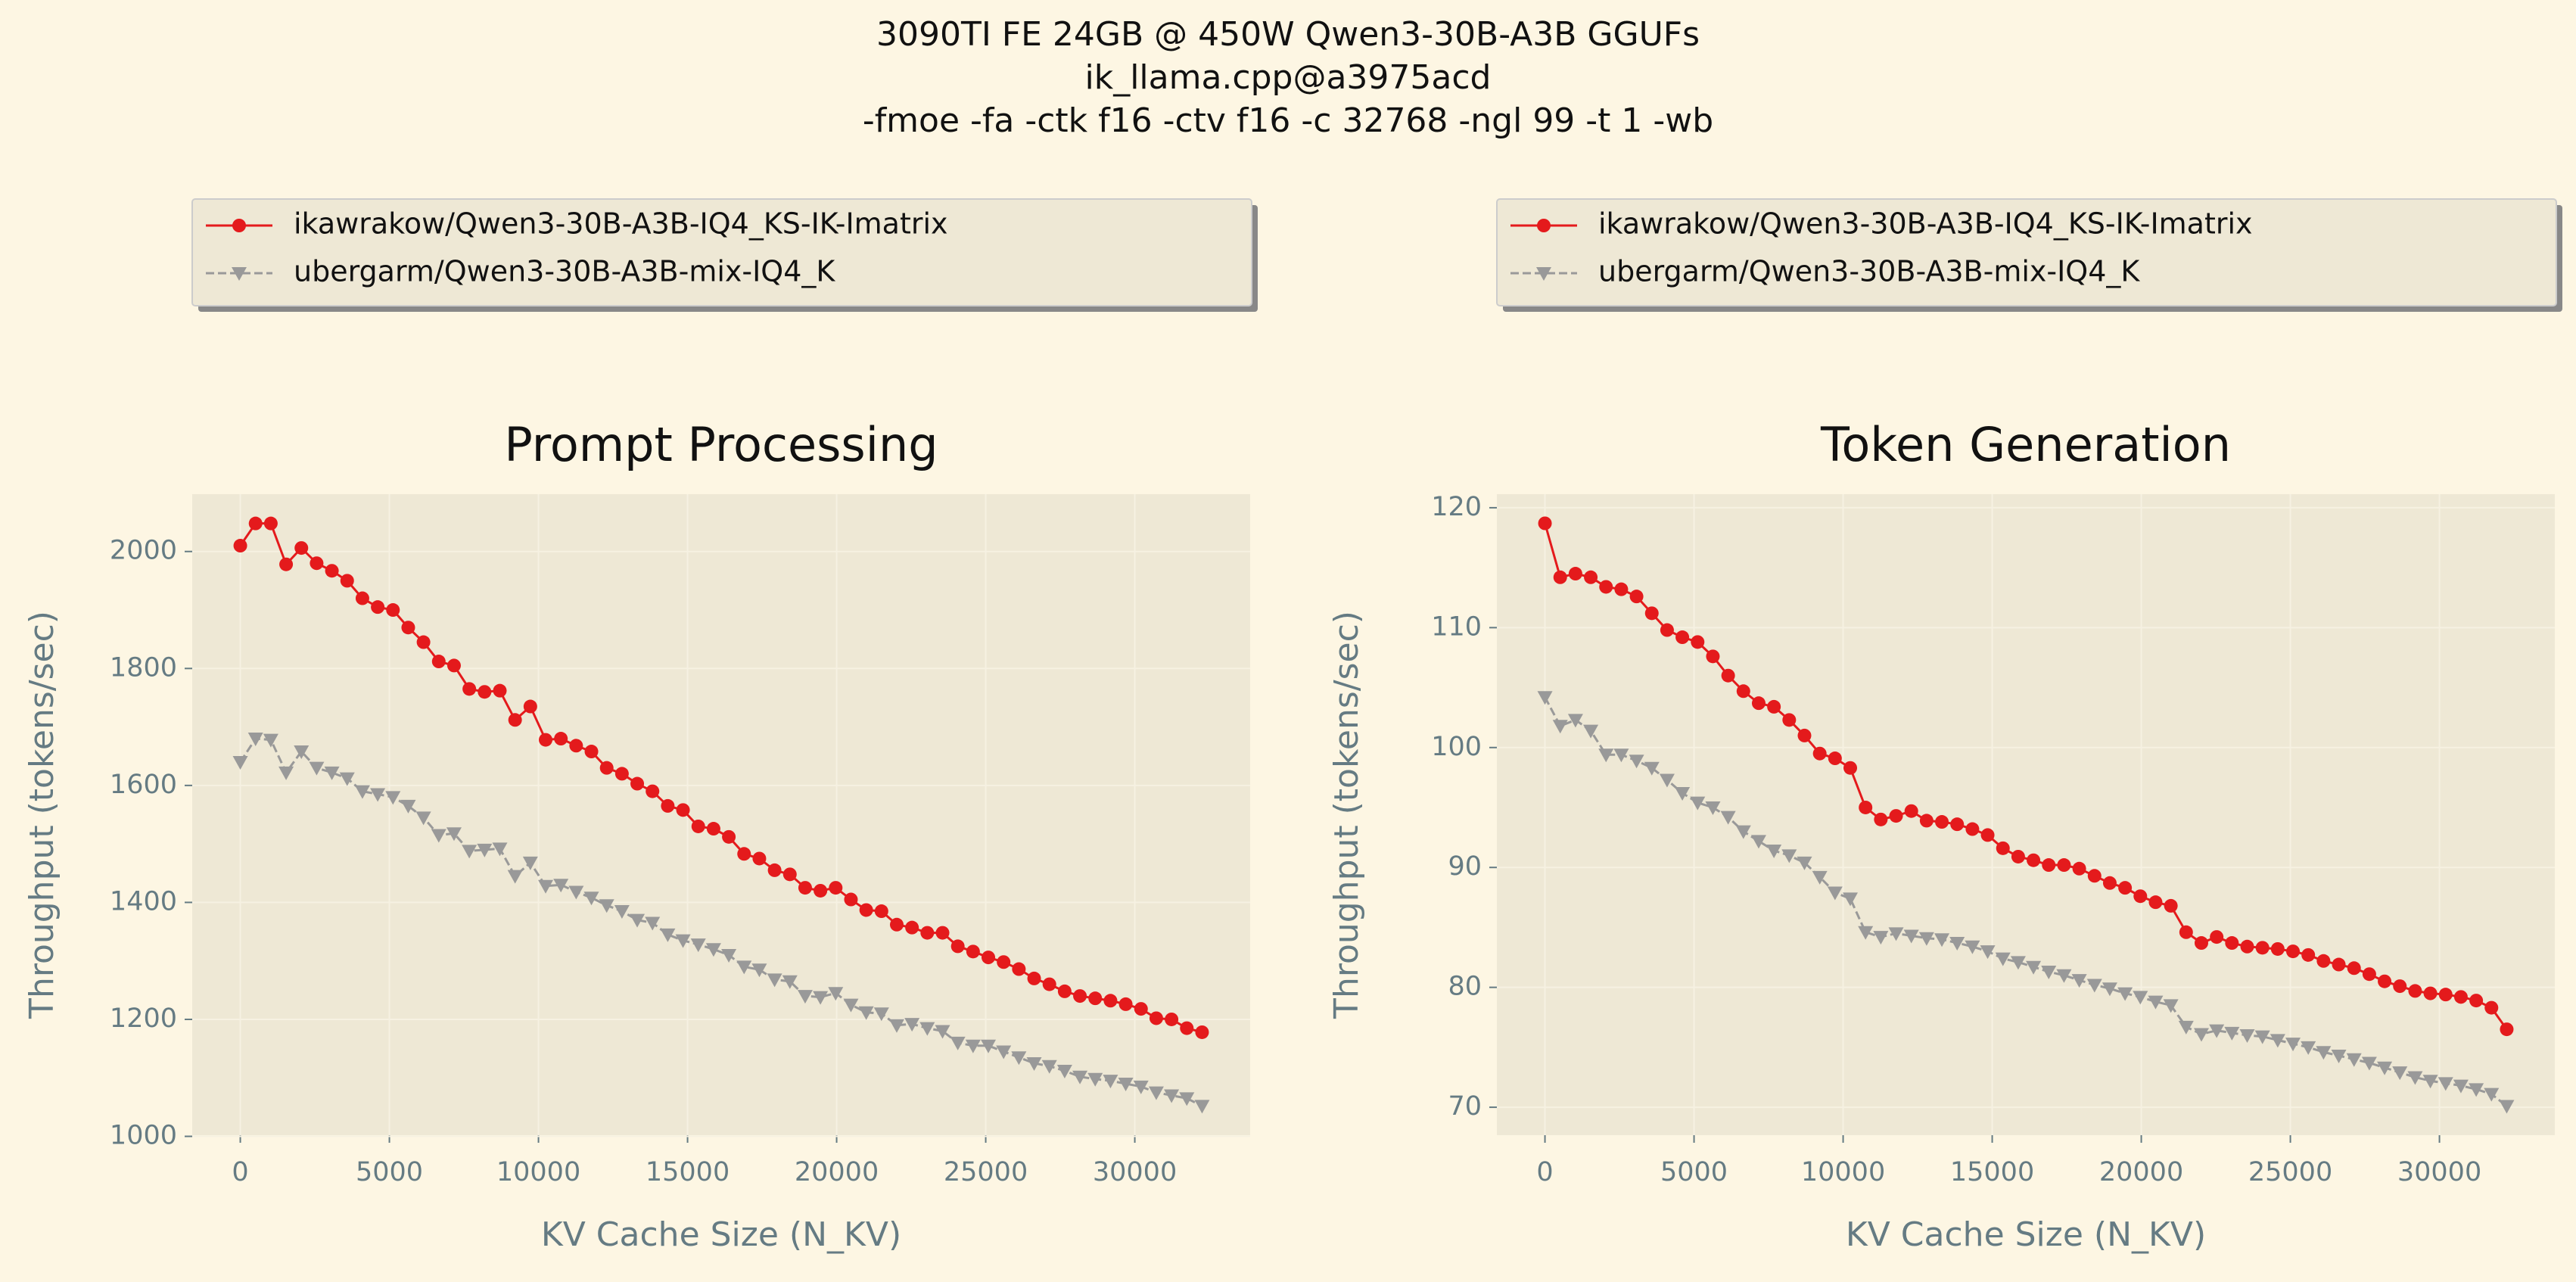 The width and height of the screenshot is (2576, 1282). What do you see at coordinates (143, 1136) in the screenshot?
I see `y-tick-label: 1000` at bounding box center [143, 1136].